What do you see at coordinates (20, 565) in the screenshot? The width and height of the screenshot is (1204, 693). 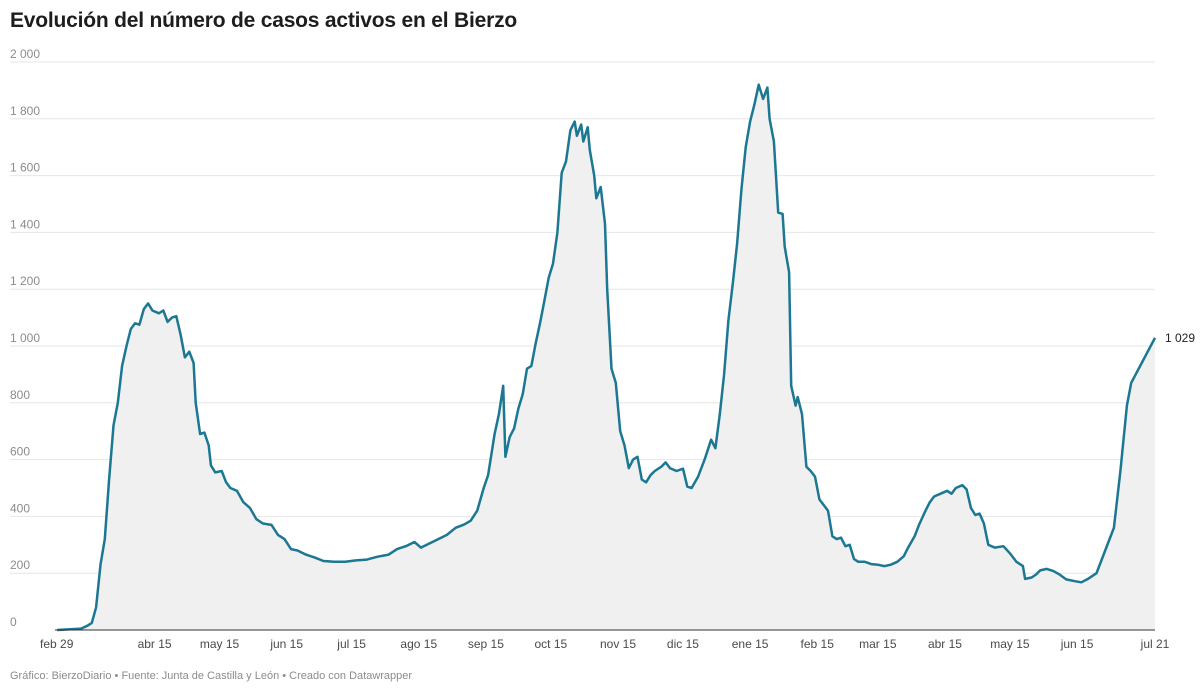 I see `y-tick-label: 200` at bounding box center [20, 565].